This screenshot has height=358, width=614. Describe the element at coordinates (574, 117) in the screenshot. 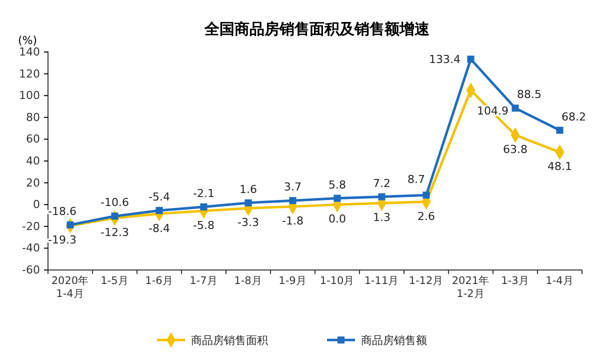

I see `data-label: 68.2` at that location.